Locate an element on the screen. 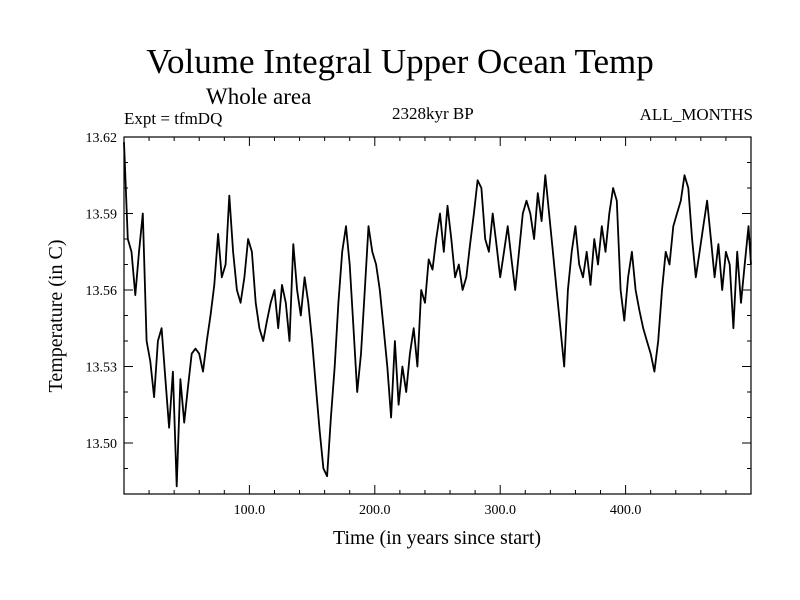 The image size is (800, 600). x-axis-title: Time (in years since start) is located at coordinates (437, 538).